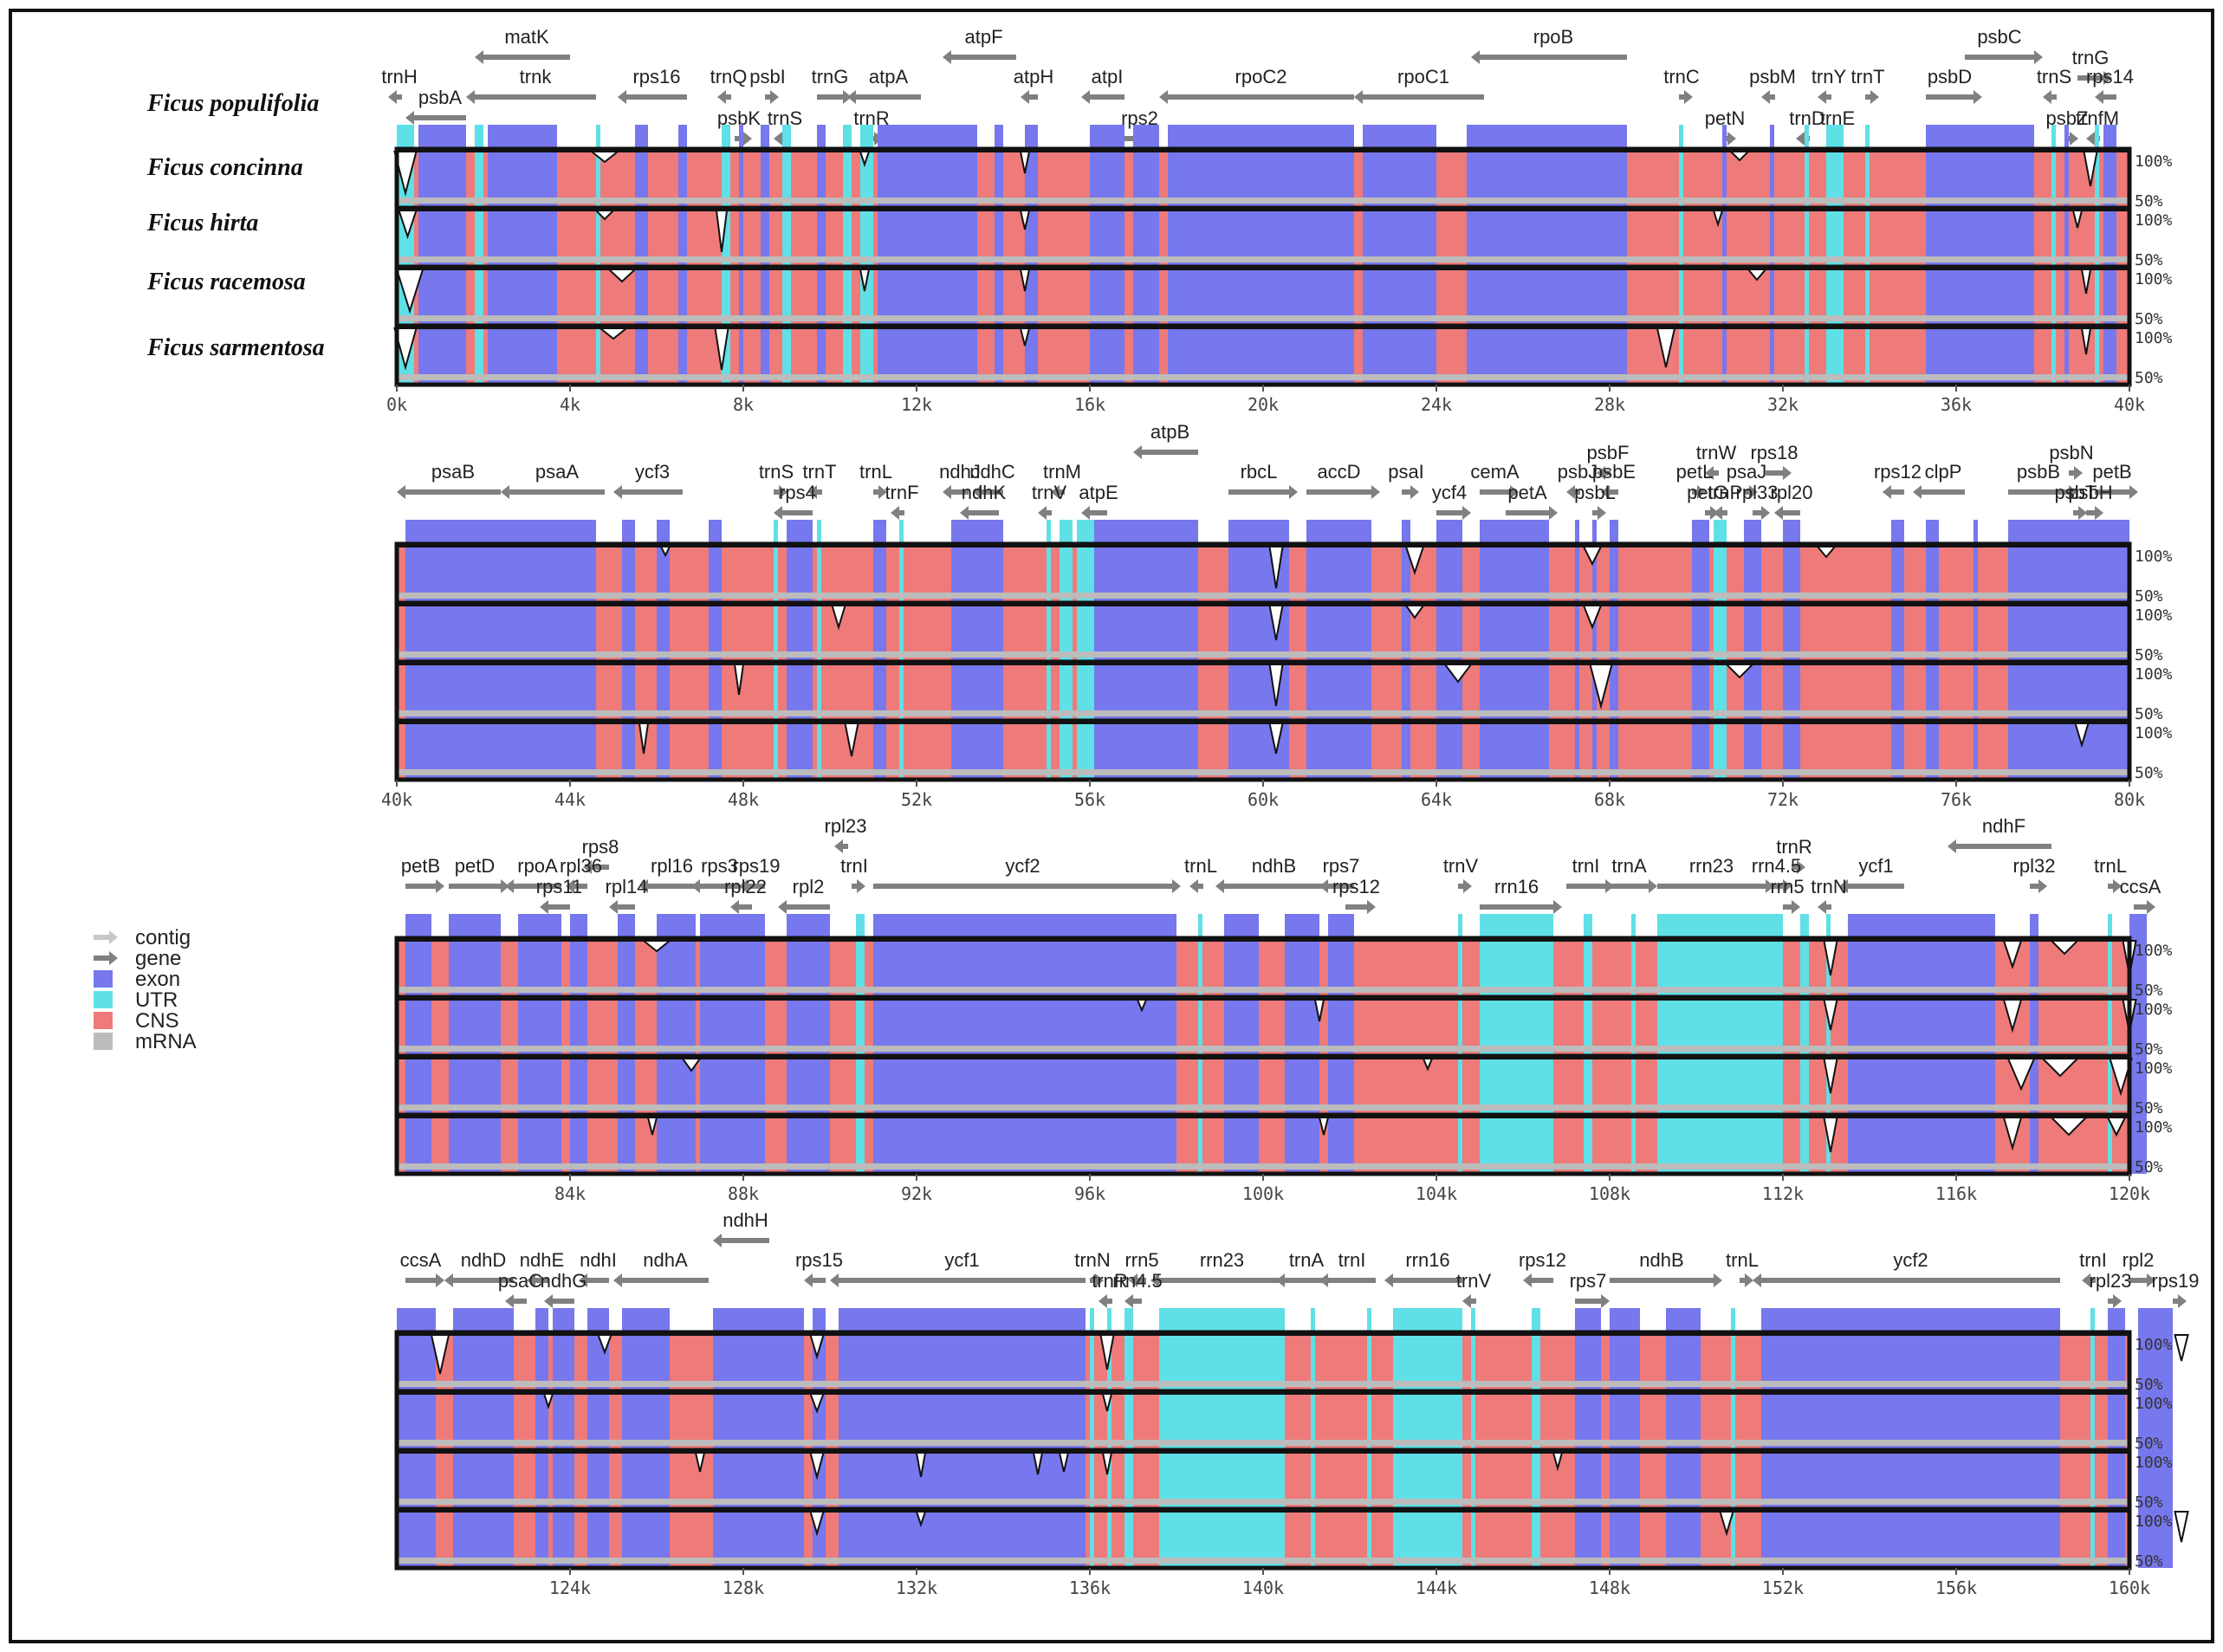  Describe the element at coordinates (202, 223) in the screenshot. I see `species-label-ficus-hirta: Ficus hirta` at that location.